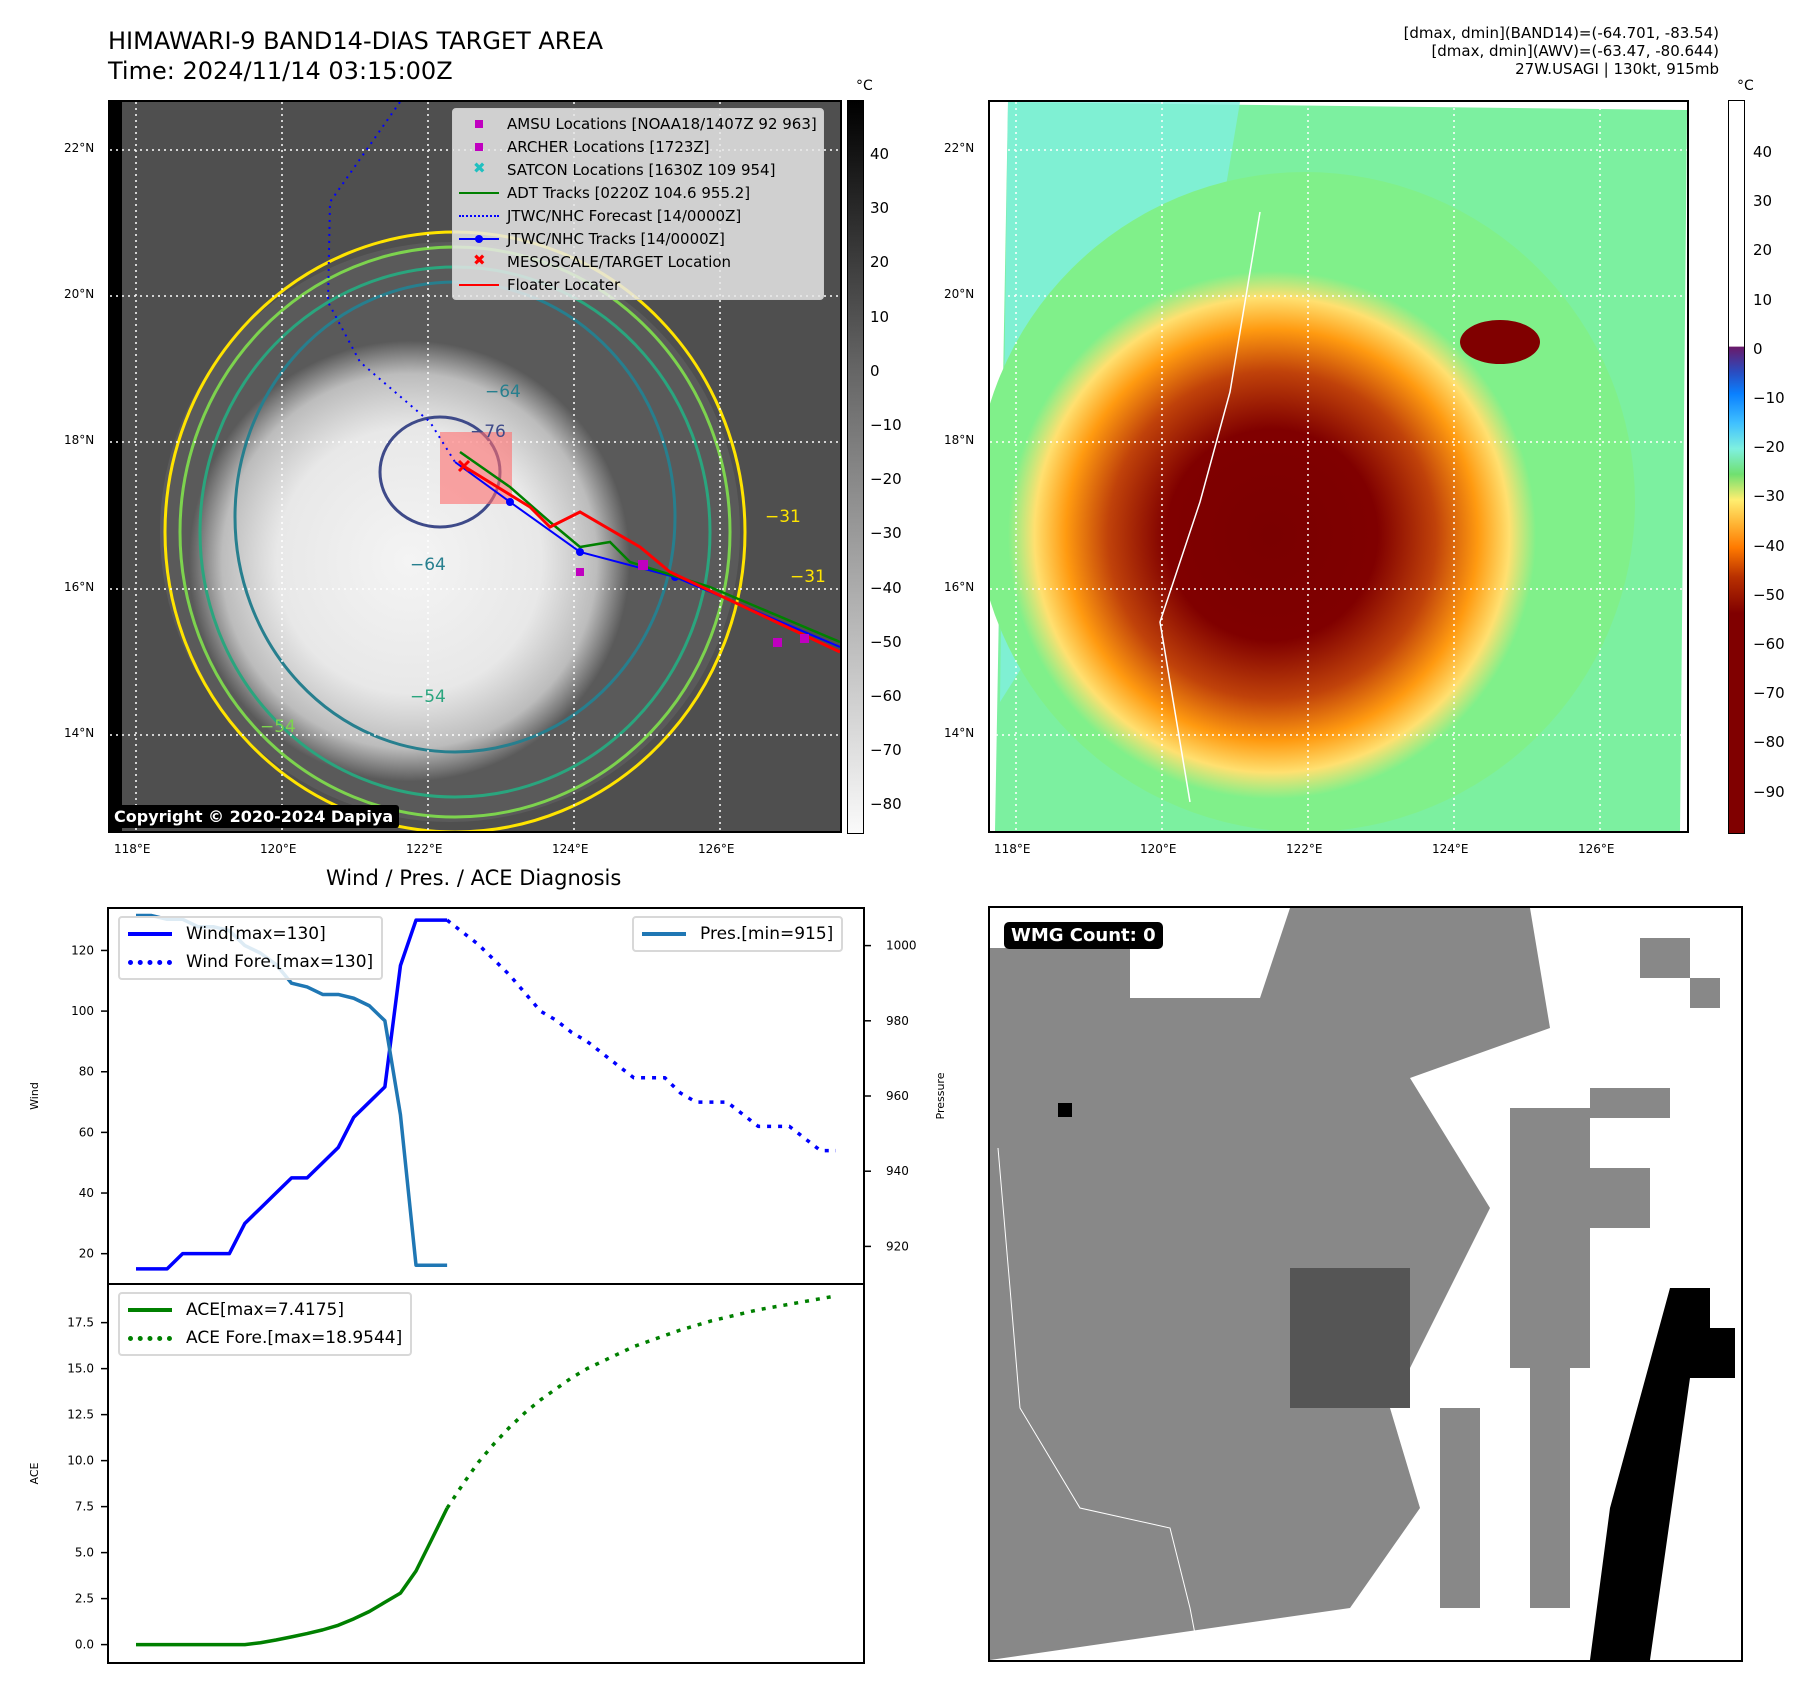  What do you see at coordinates (1012, 849) in the screenshot?
I see `lon-label: 118°E` at bounding box center [1012, 849].